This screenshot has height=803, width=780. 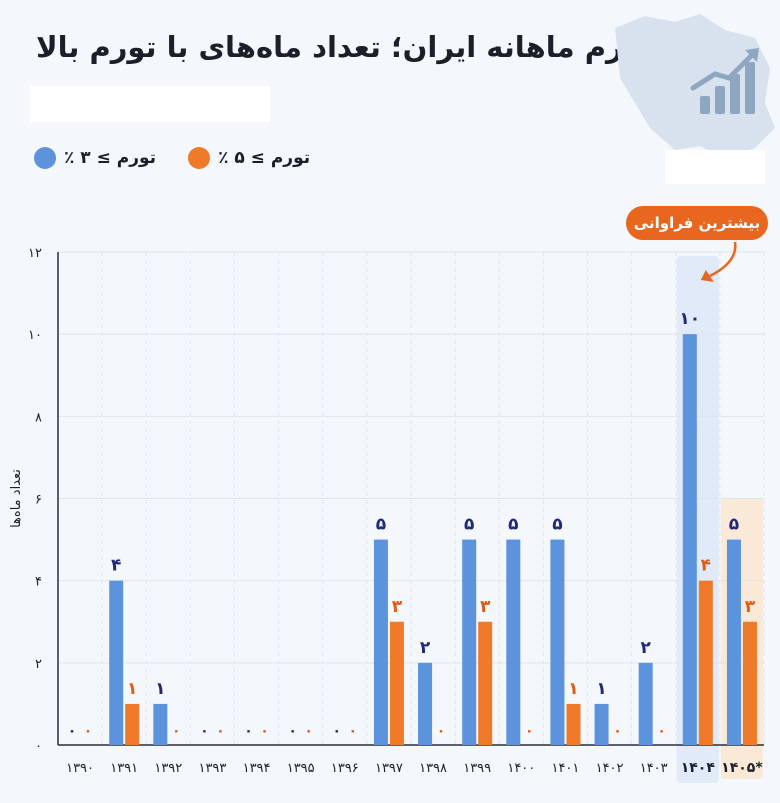 I want to click on data-label-series-a-1: ۴, so click(x=116, y=566).